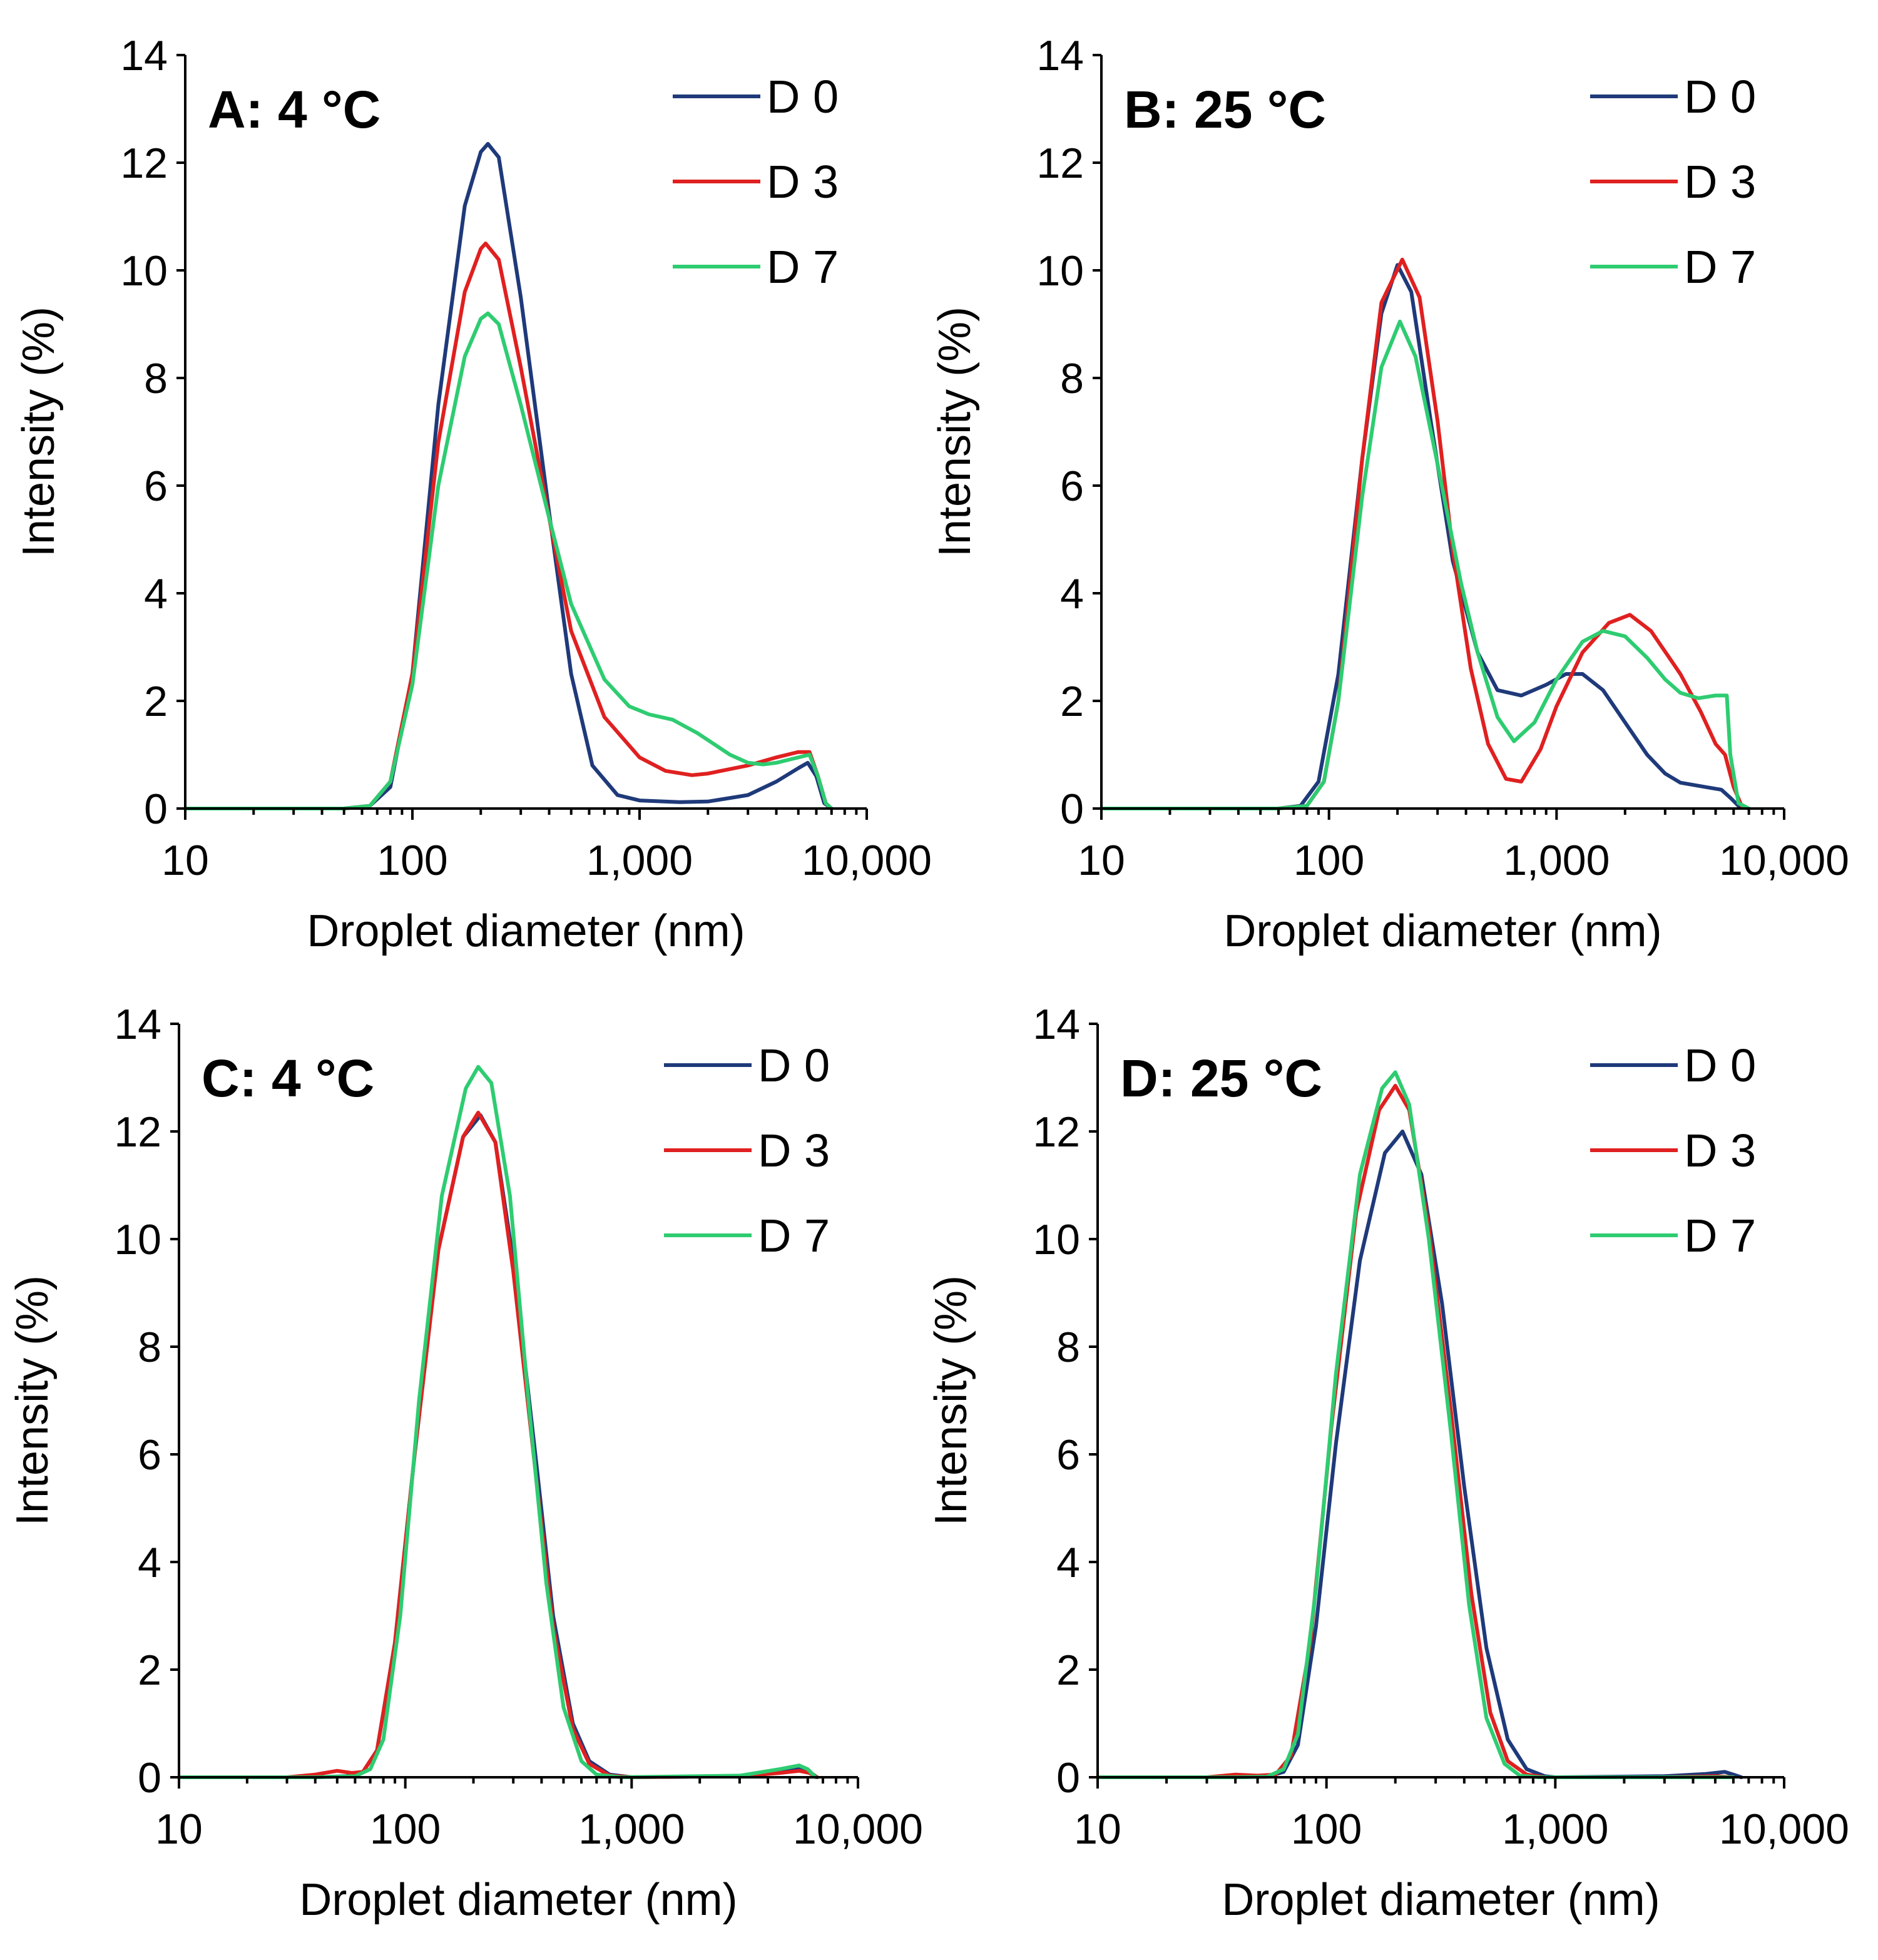  I want to click on panel-title: A: 4 °C, so click(294, 110).